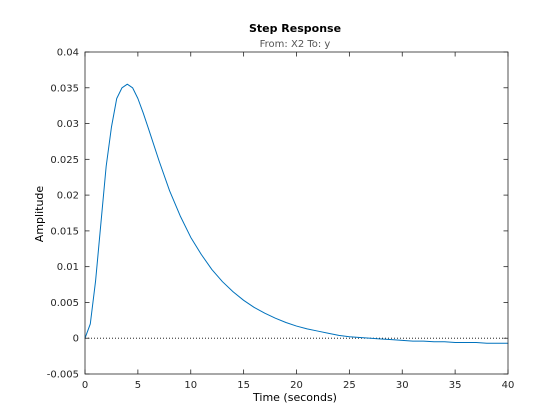  I want to click on x-tick-label: 25, so click(349, 385).